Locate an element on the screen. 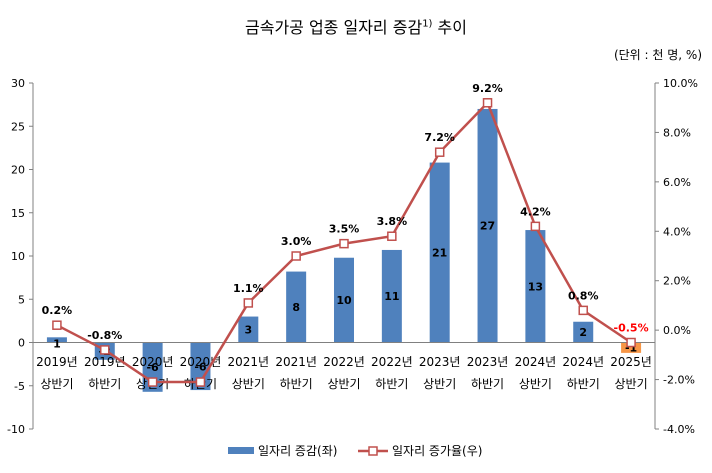 Image resolution: width=712 pixels, height=473 pixels. unit-label: (단위 : 천 명, %) is located at coordinates (657, 55).